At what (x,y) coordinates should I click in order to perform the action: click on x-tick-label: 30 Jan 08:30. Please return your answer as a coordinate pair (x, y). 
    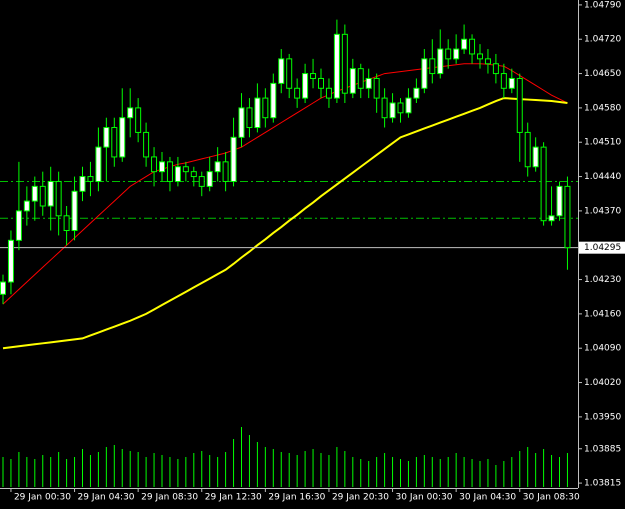
    Looking at the image, I should click on (551, 498).